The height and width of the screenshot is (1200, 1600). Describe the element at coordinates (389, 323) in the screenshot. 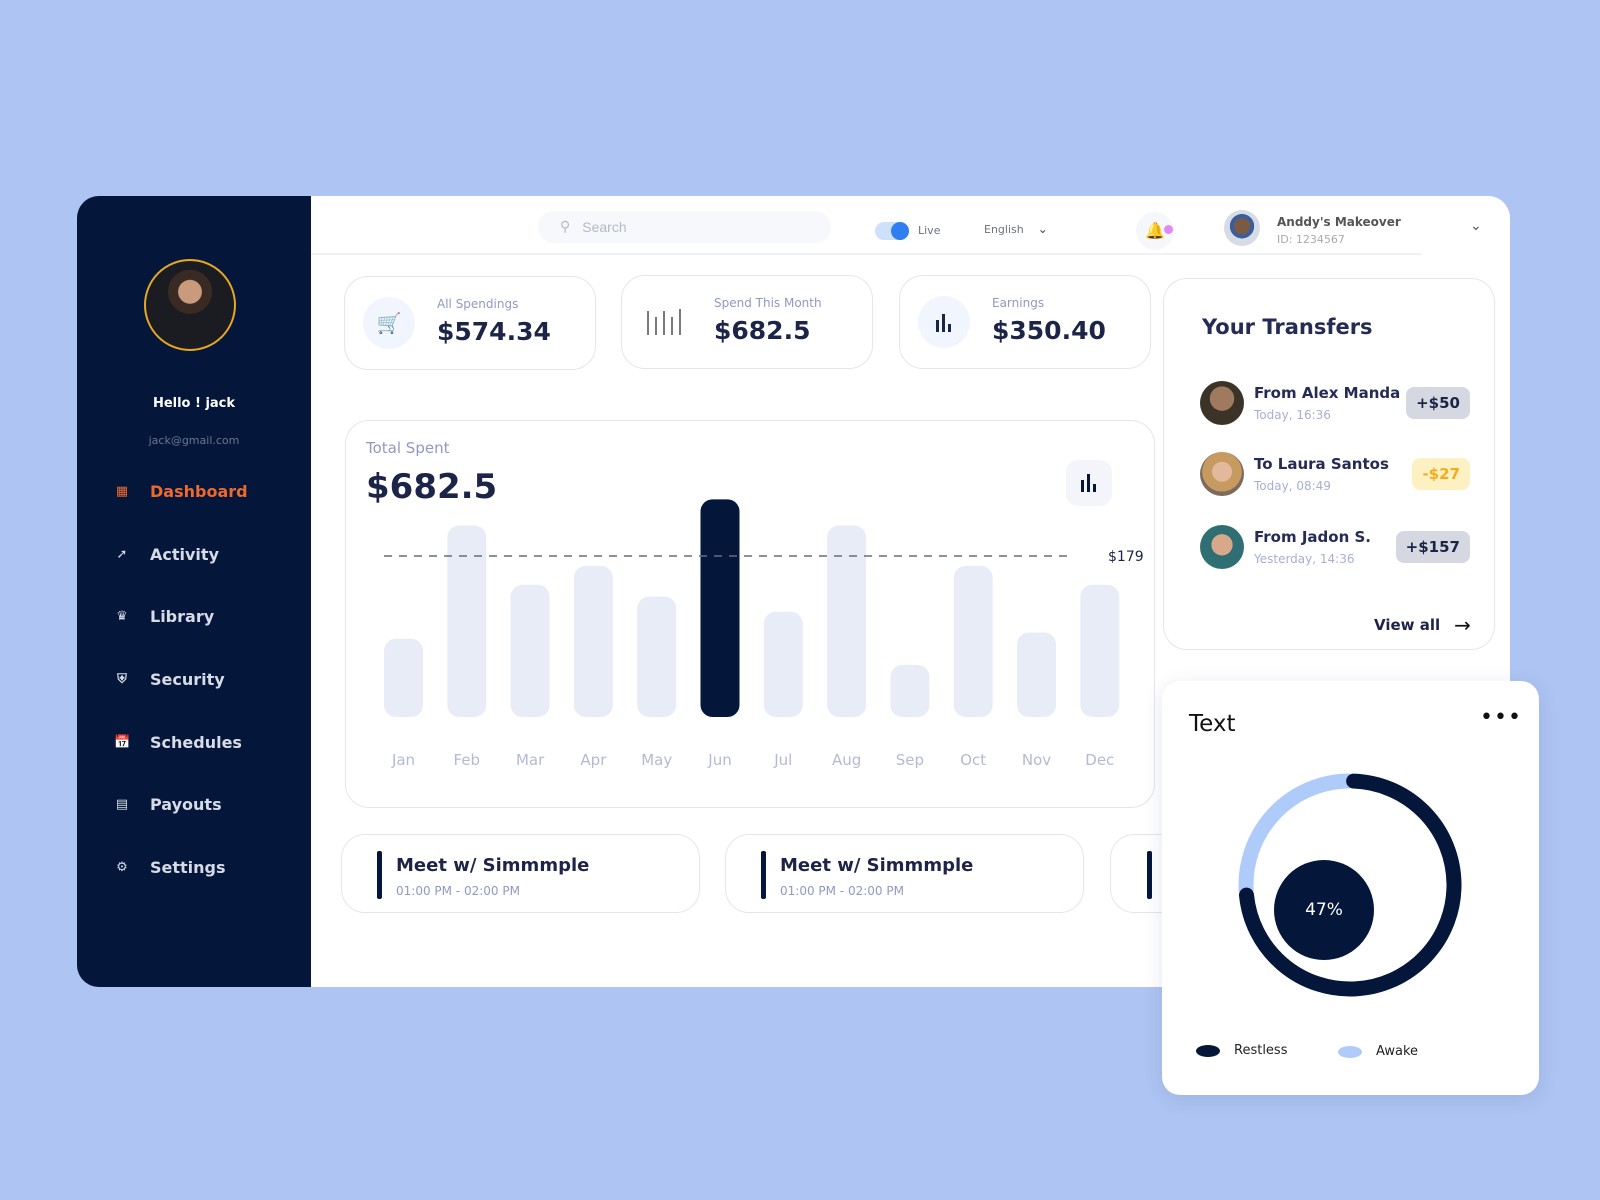

I see `basket-icon: 🛒` at that location.